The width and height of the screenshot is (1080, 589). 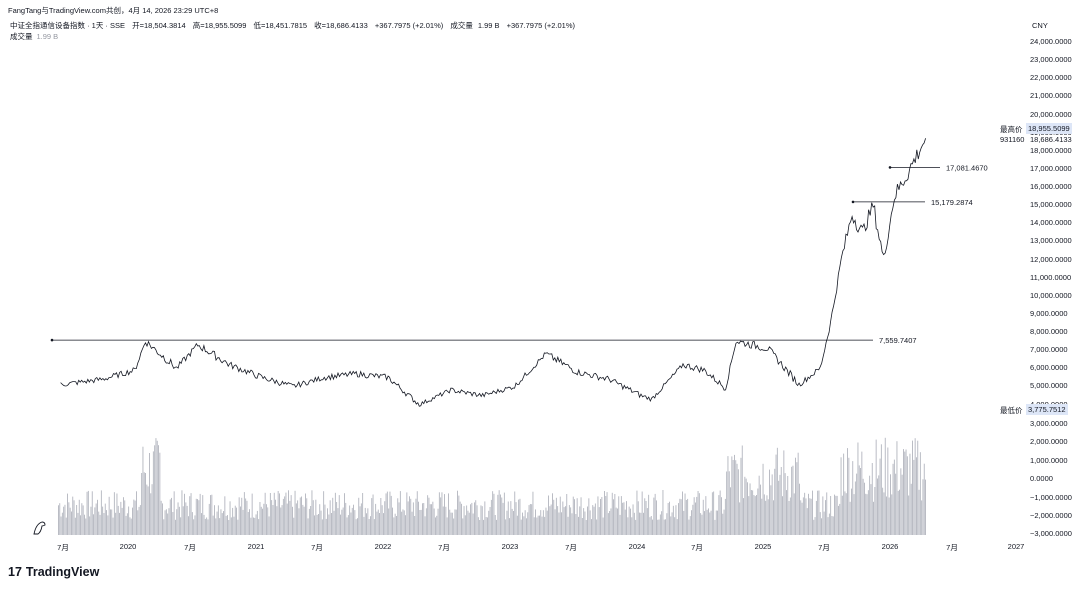 What do you see at coordinates (1051, 515) in the screenshot?
I see `volume-tick-label: −2,000.0000` at bounding box center [1051, 515].